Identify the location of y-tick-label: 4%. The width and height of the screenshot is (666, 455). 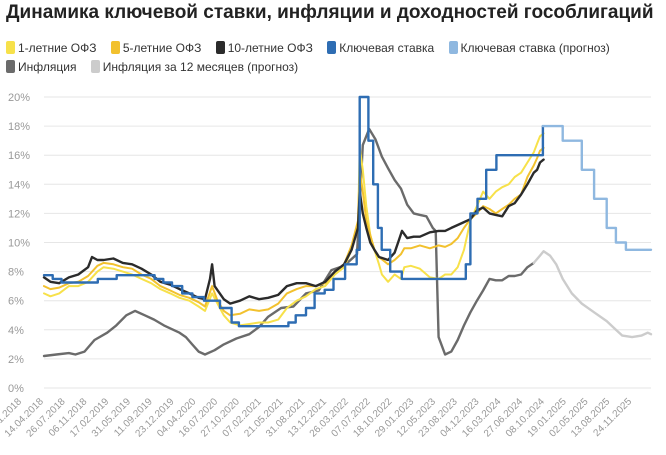
(16, 331).